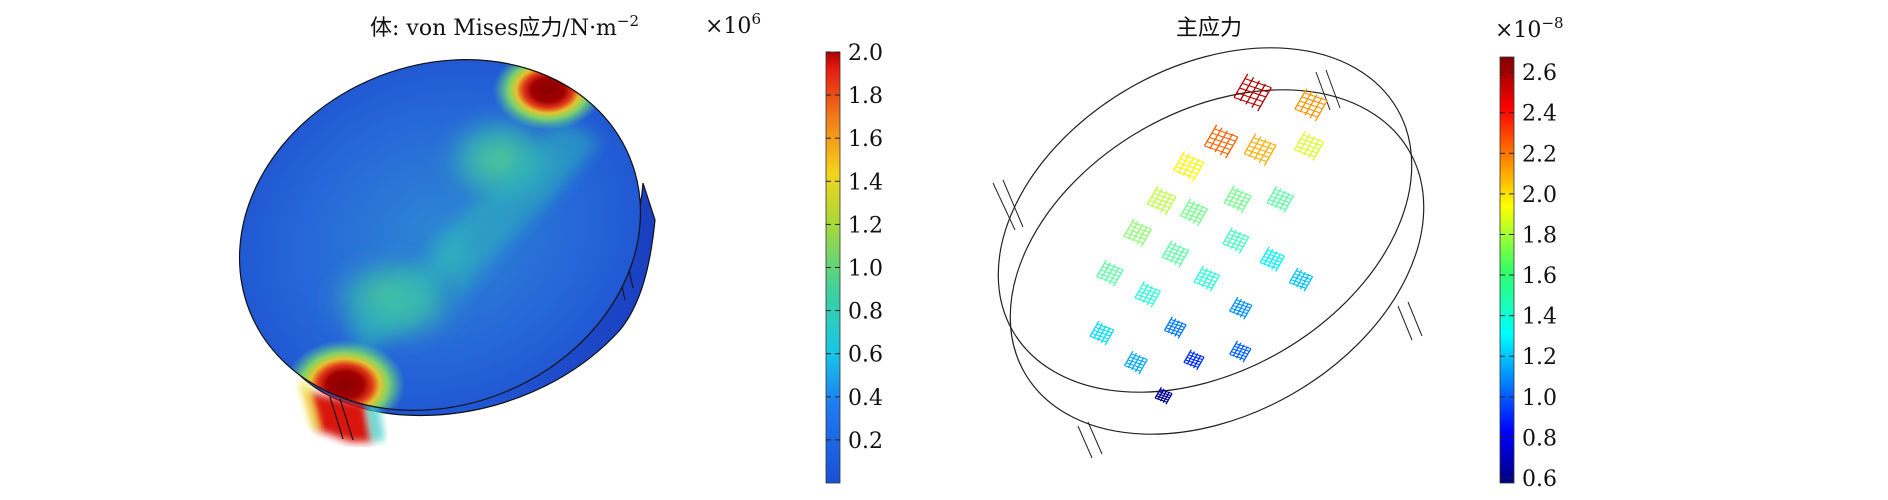 The width and height of the screenshot is (1888, 500). What do you see at coordinates (1539, 73) in the screenshot?
I see `right-tick-label: 2.6` at bounding box center [1539, 73].